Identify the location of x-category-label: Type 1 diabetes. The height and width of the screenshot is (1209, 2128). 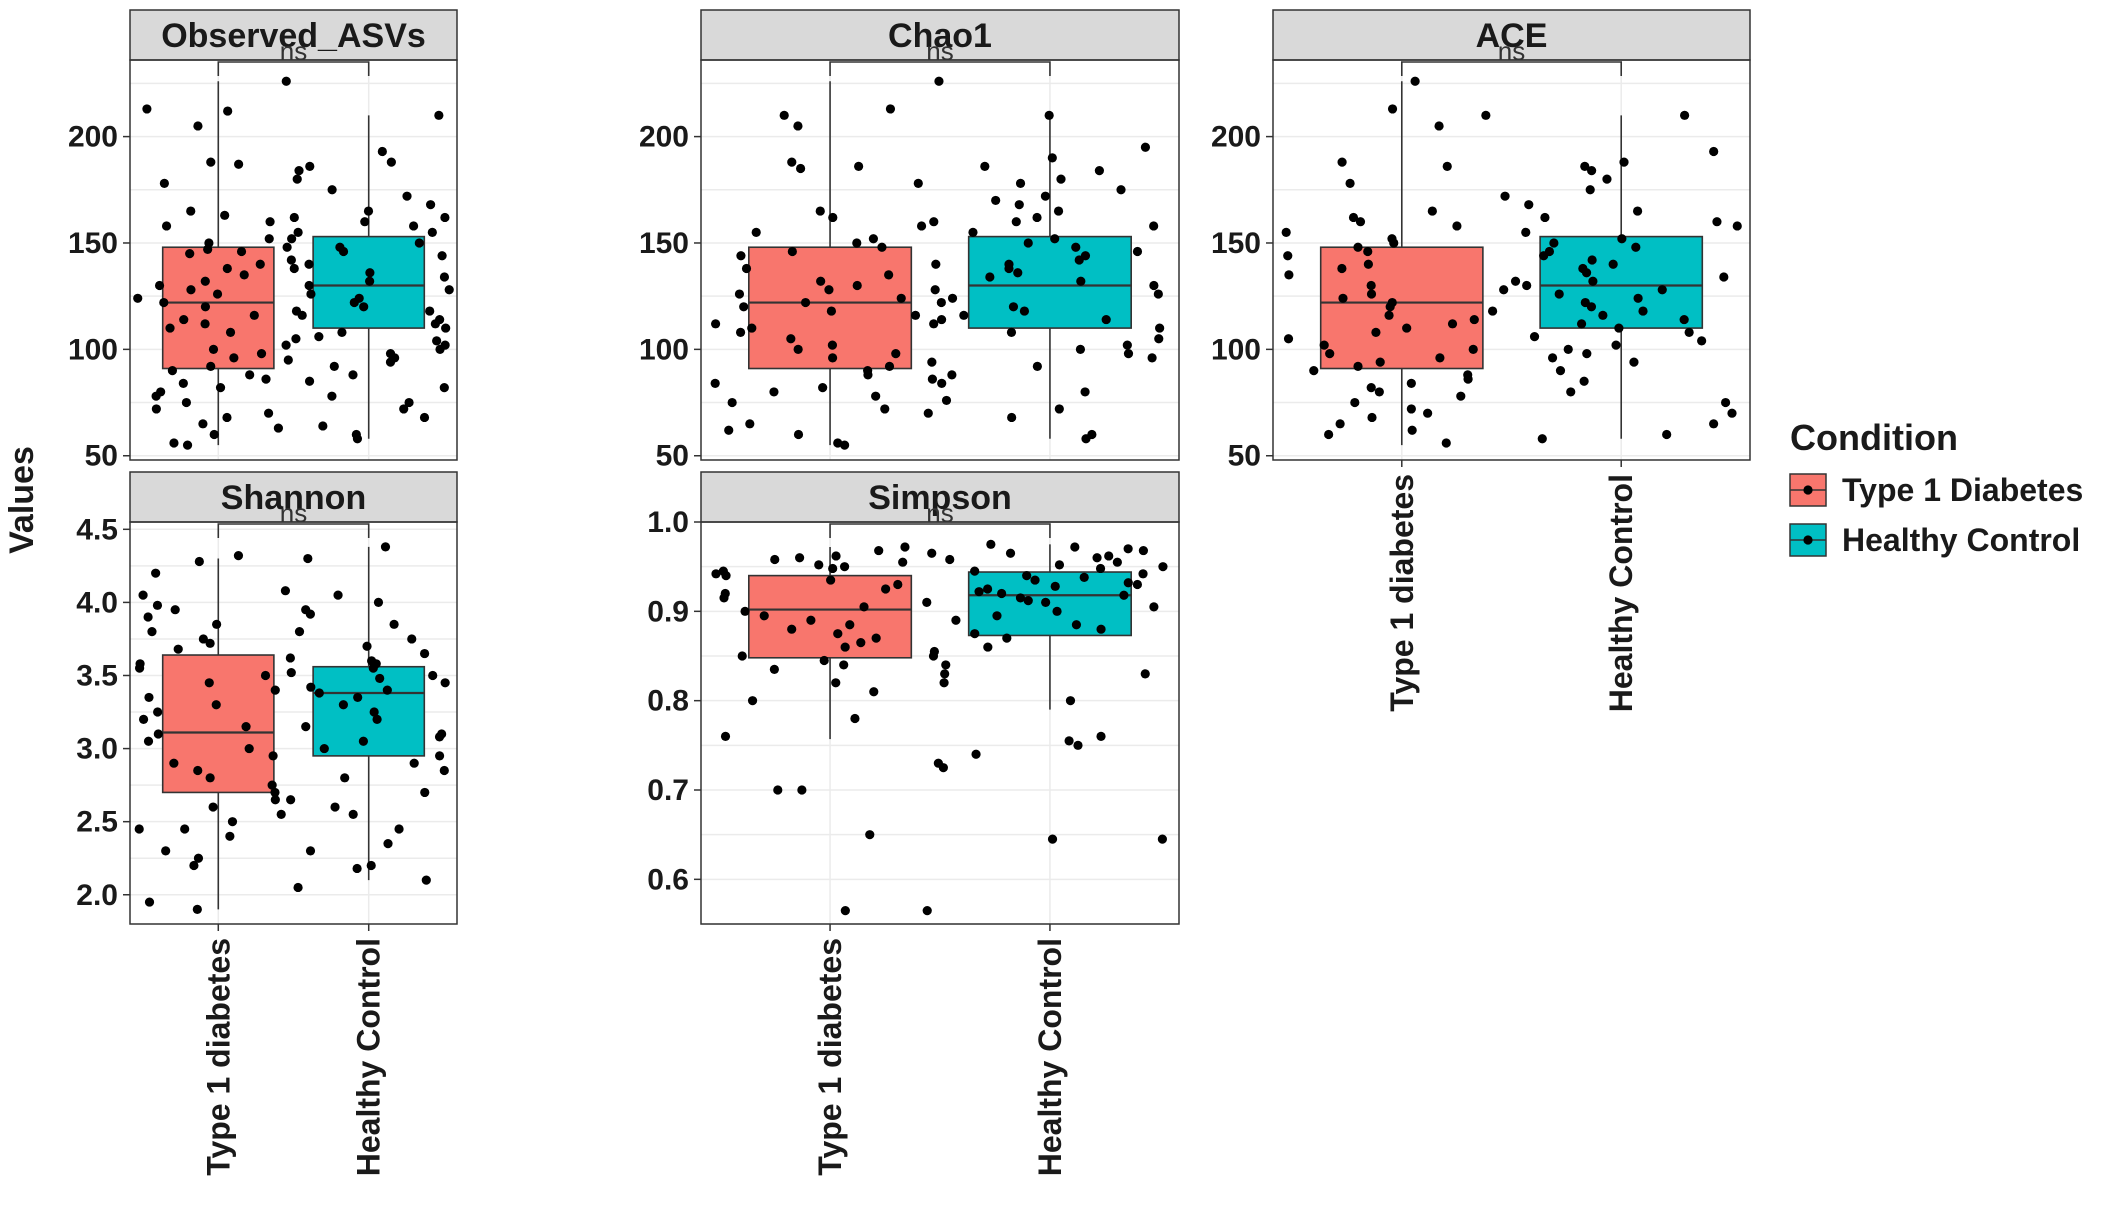
(1402, 593).